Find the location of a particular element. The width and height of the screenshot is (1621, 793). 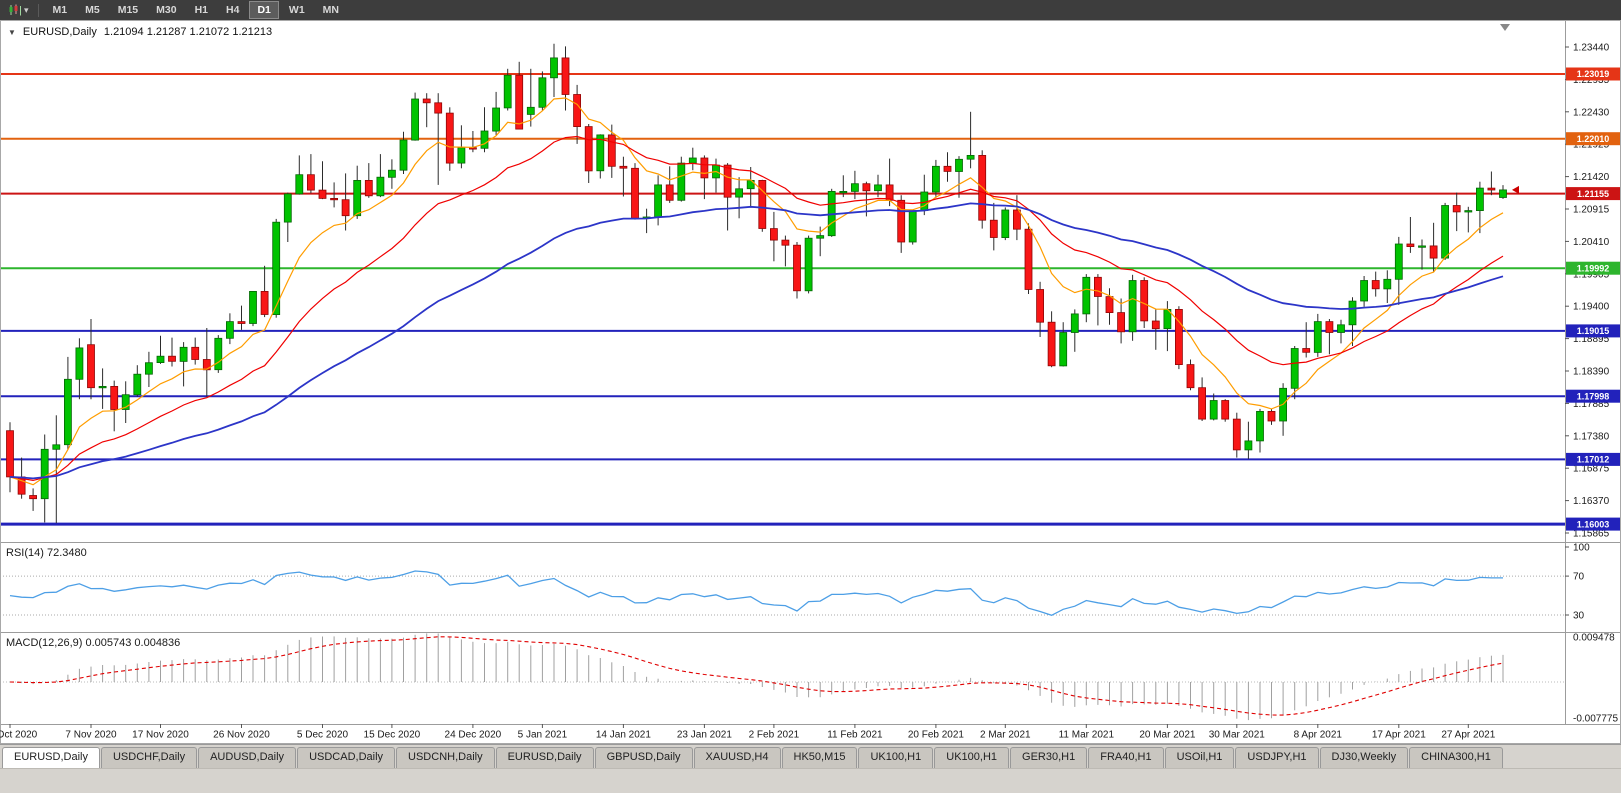

date-axis-label: 11 Feb 2021 is located at coordinates (855, 735).